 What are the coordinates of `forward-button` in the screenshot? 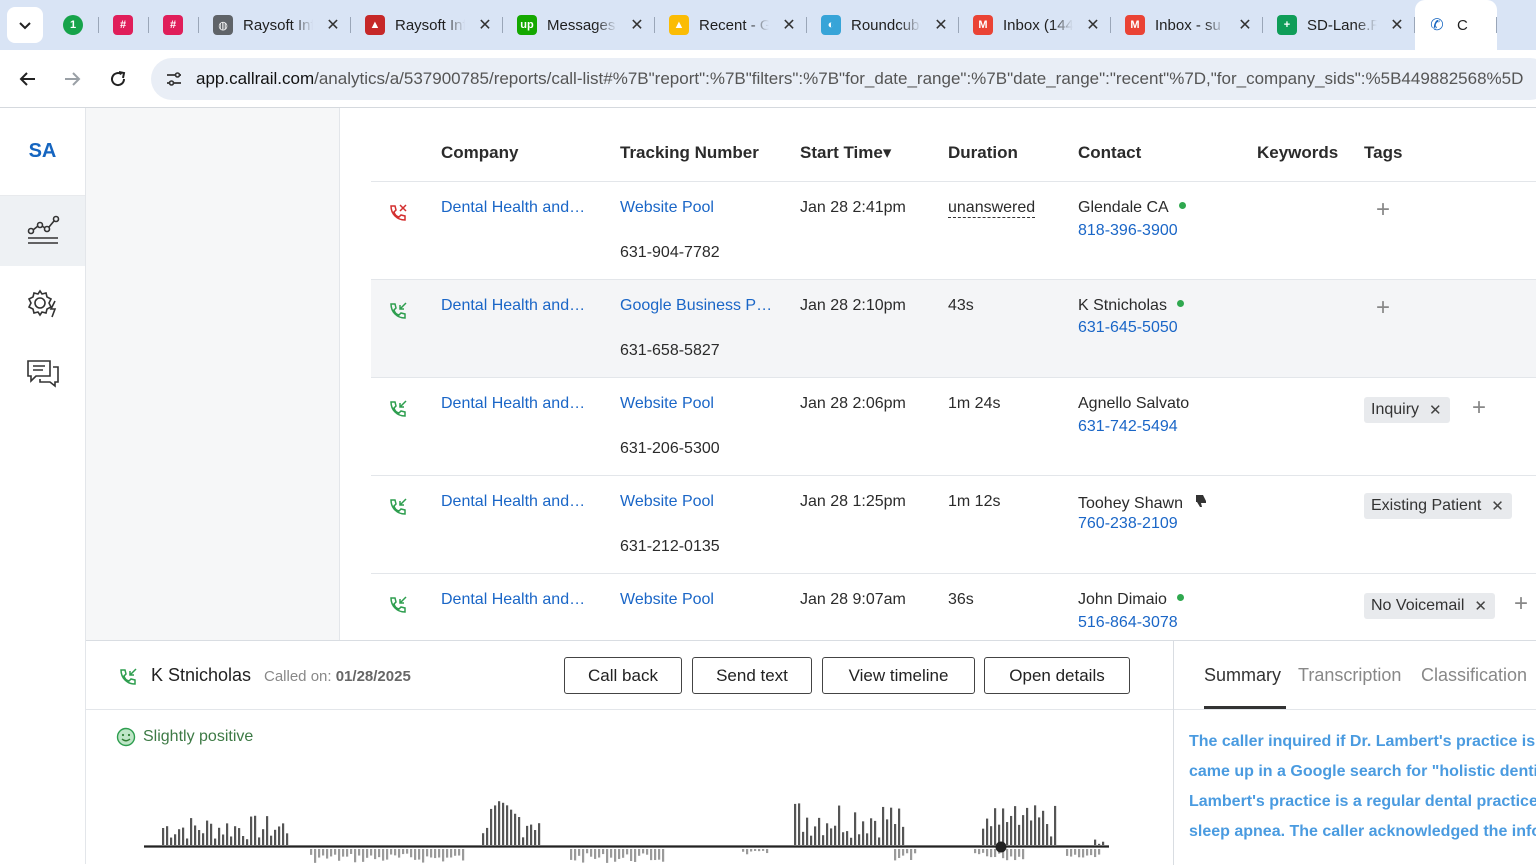 It's located at (72, 79).